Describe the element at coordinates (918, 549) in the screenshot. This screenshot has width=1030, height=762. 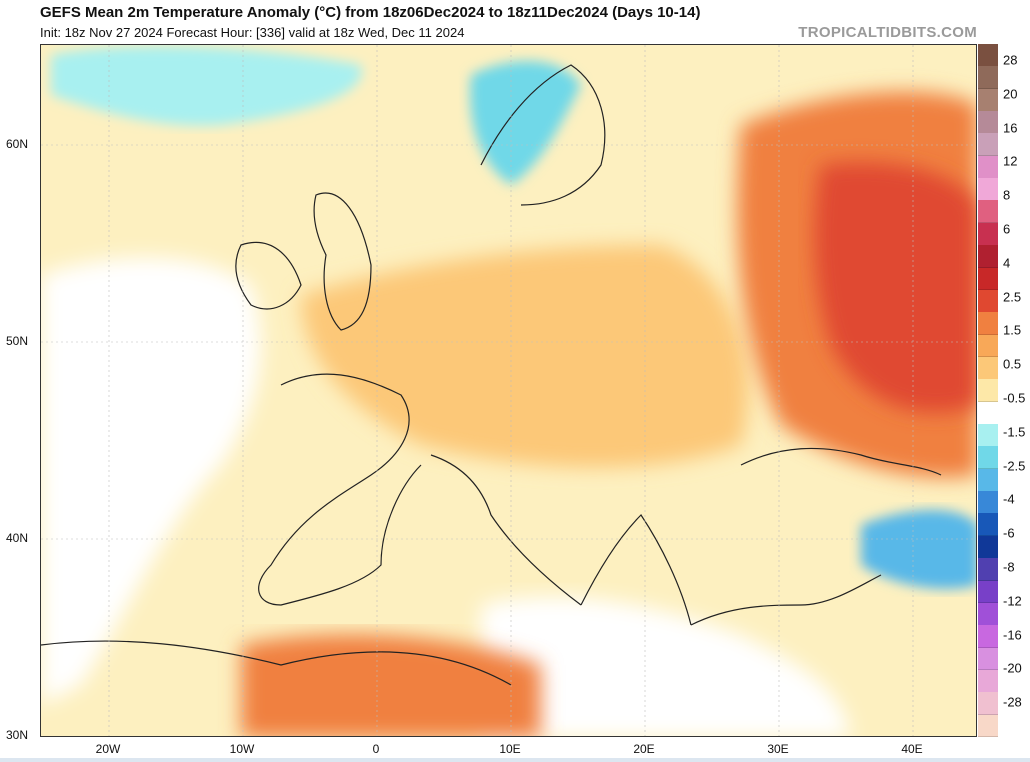
I see `cold-anomaly-turkey` at that location.